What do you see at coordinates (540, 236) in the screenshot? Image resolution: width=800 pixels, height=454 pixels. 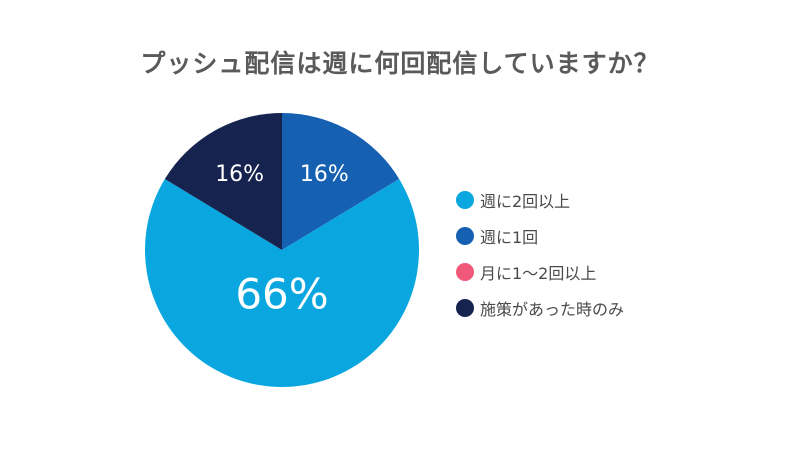 I see `legend-item-once-weekly: 週に1回` at bounding box center [540, 236].